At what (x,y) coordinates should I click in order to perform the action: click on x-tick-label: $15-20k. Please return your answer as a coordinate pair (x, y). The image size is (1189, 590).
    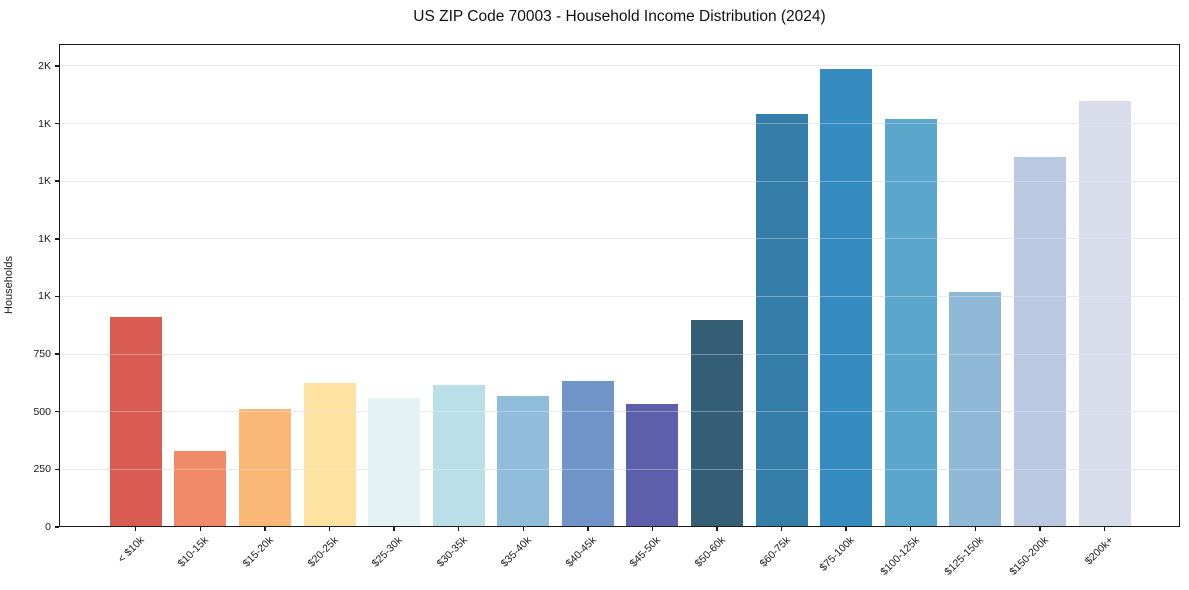
    Looking at the image, I should click on (258, 552).